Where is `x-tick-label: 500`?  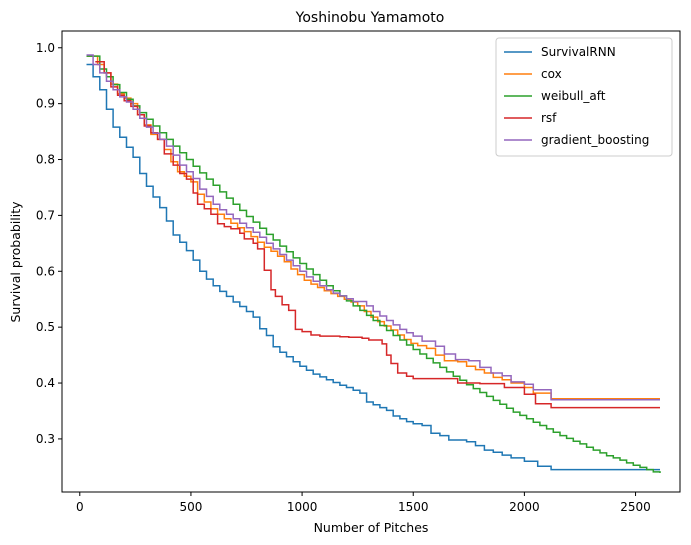 x-tick-label: 500 is located at coordinates (190, 507).